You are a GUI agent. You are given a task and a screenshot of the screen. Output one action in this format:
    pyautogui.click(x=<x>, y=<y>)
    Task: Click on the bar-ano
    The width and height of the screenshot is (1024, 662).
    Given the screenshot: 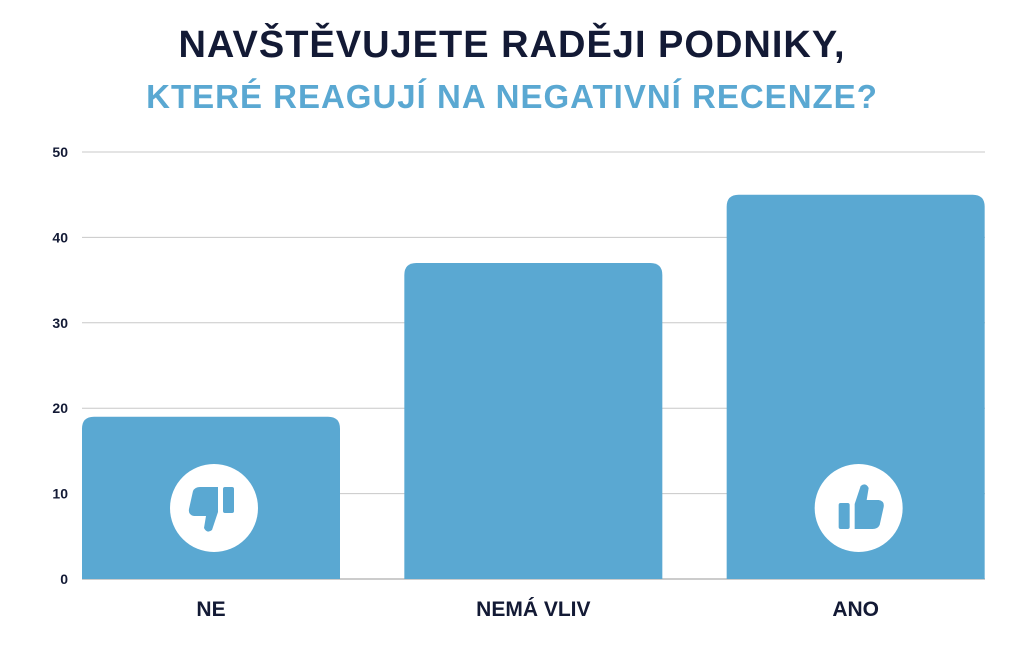 What is the action you would take?
    pyautogui.click(x=855, y=386)
    